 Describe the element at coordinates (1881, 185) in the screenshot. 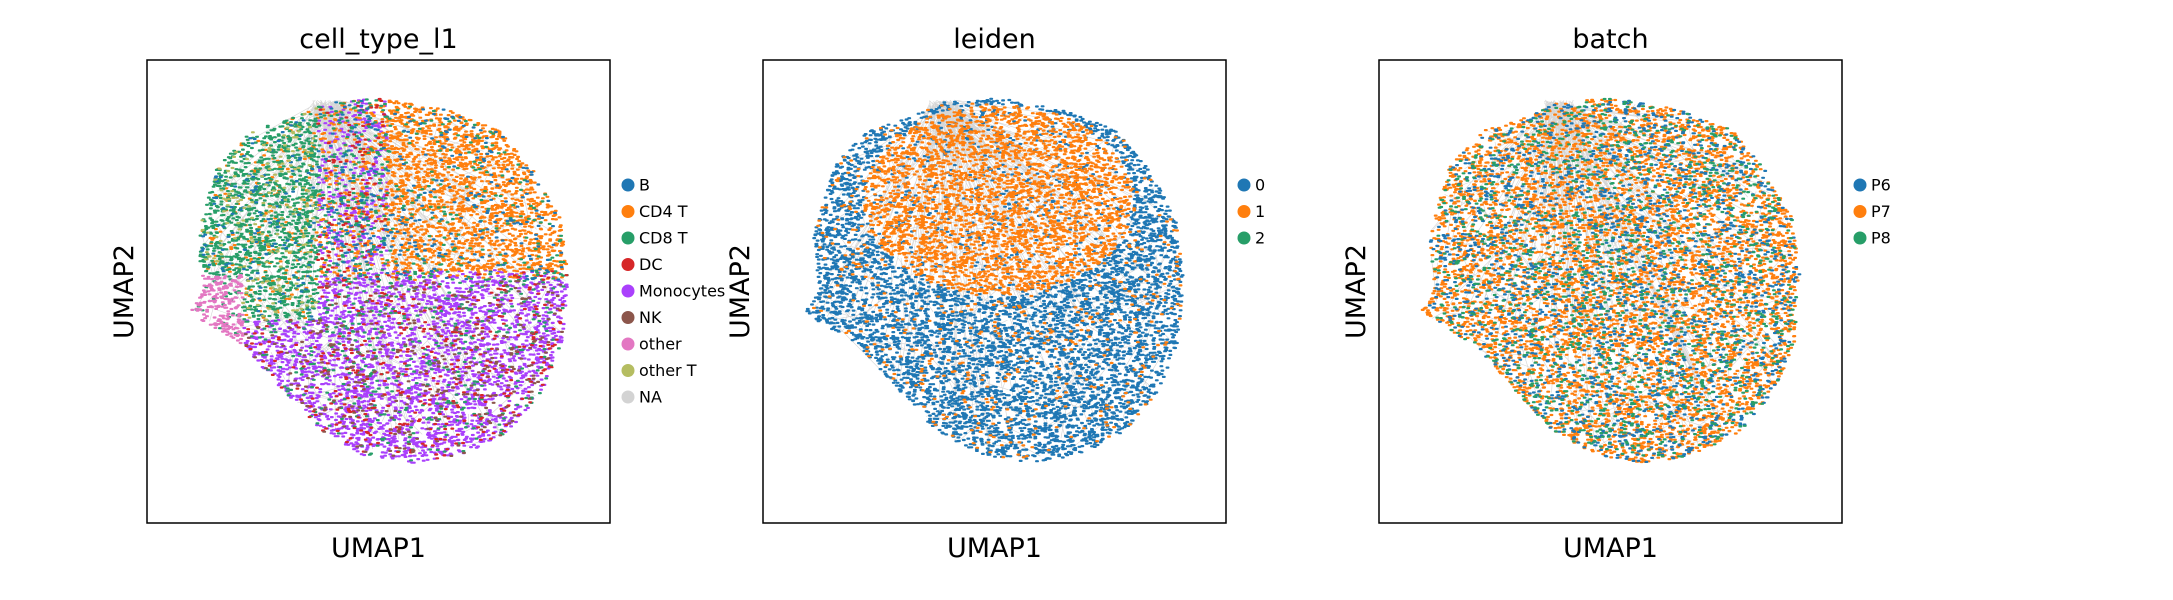

I see `legend-label: P6` at that location.